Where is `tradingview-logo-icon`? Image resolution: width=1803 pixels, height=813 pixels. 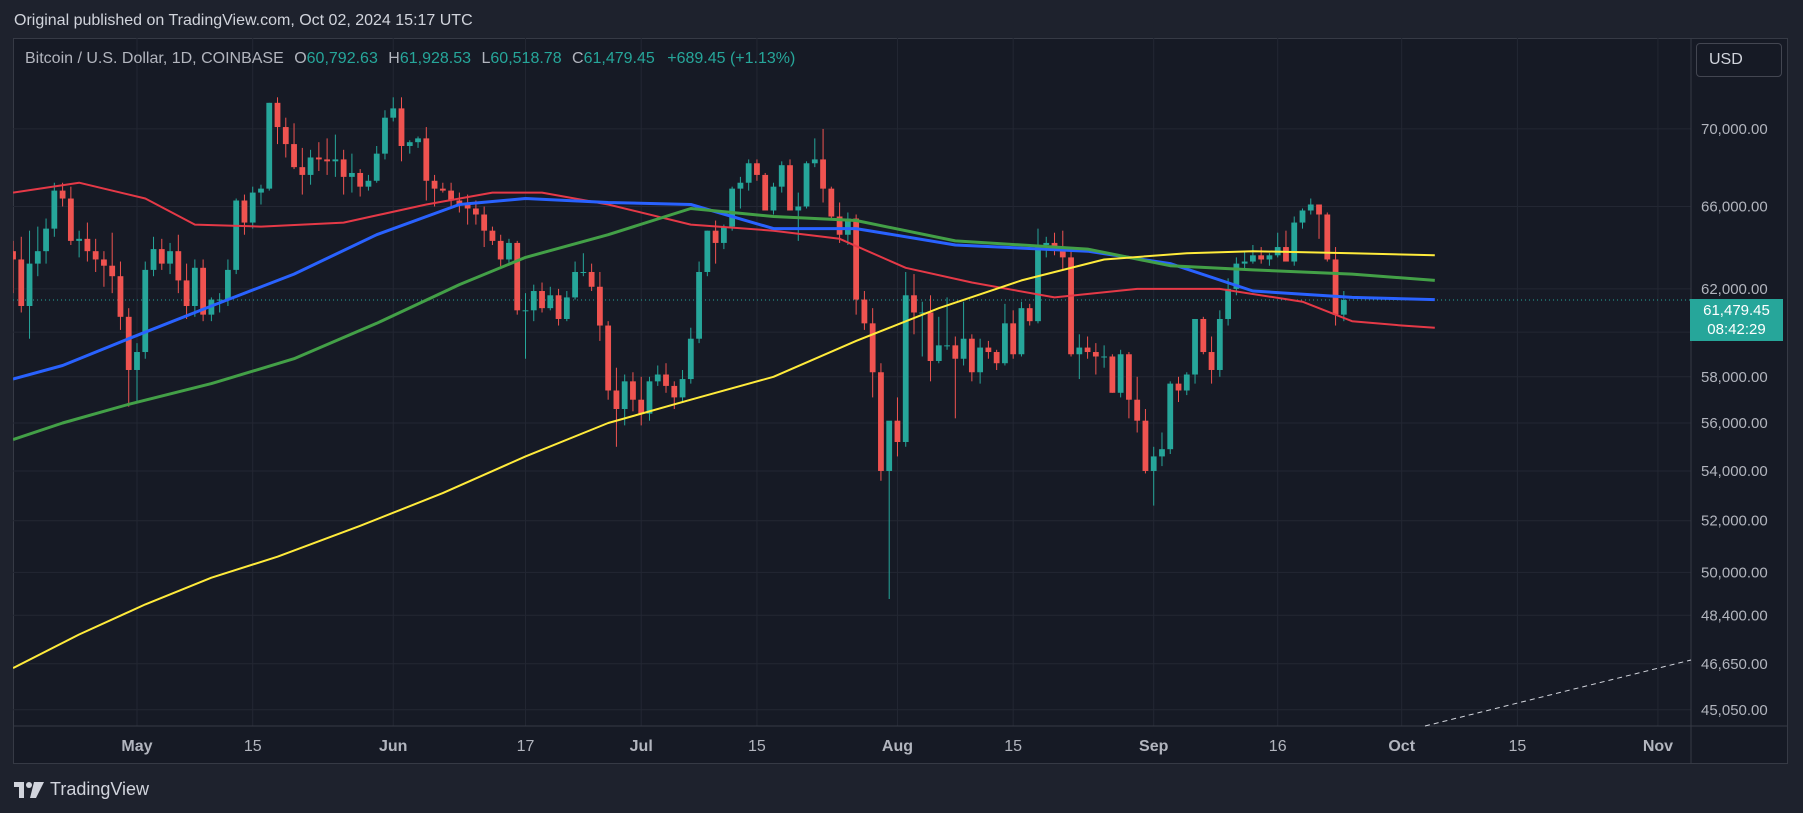
tradingview-logo-icon is located at coordinates (29, 789).